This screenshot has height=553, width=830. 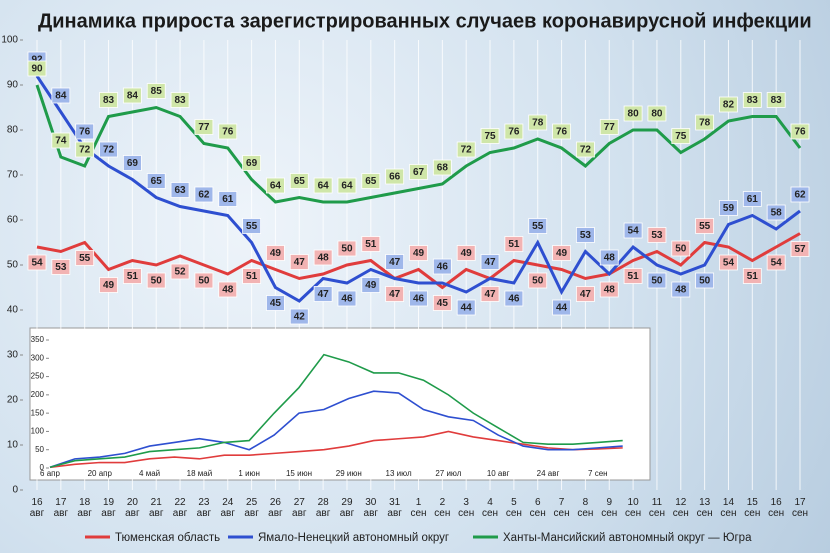 What do you see at coordinates (157, 91) in the screenshot?
I see `data-label: 85` at bounding box center [157, 91].